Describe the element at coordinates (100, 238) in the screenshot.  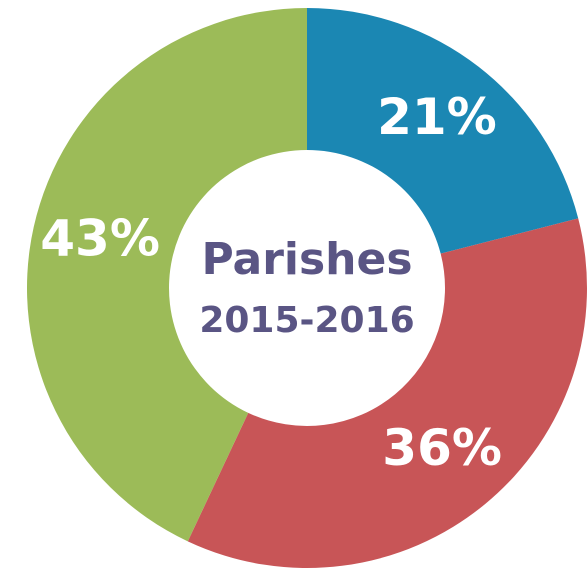
I see `value-label: 43%` at that location.